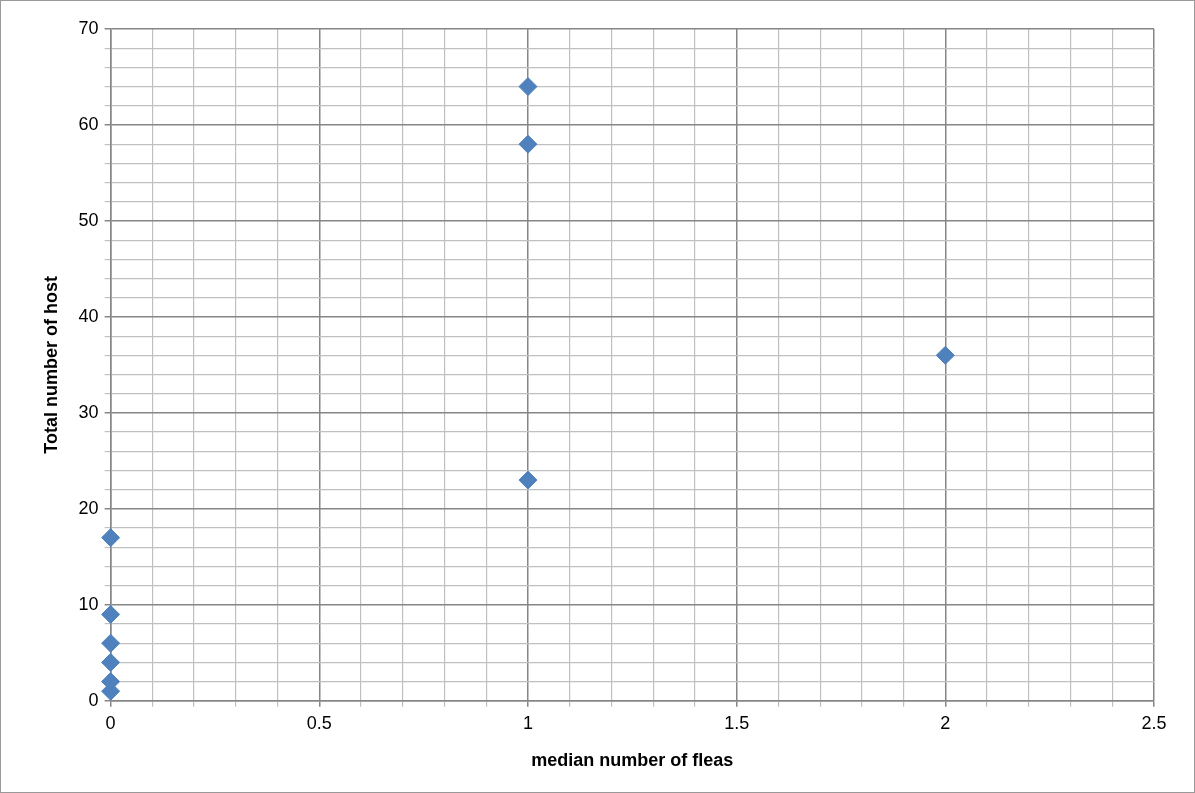 This screenshot has height=793, width=1195. What do you see at coordinates (88, 219) in the screenshot?
I see `y-tick-label: 50` at bounding box center [88, 219].